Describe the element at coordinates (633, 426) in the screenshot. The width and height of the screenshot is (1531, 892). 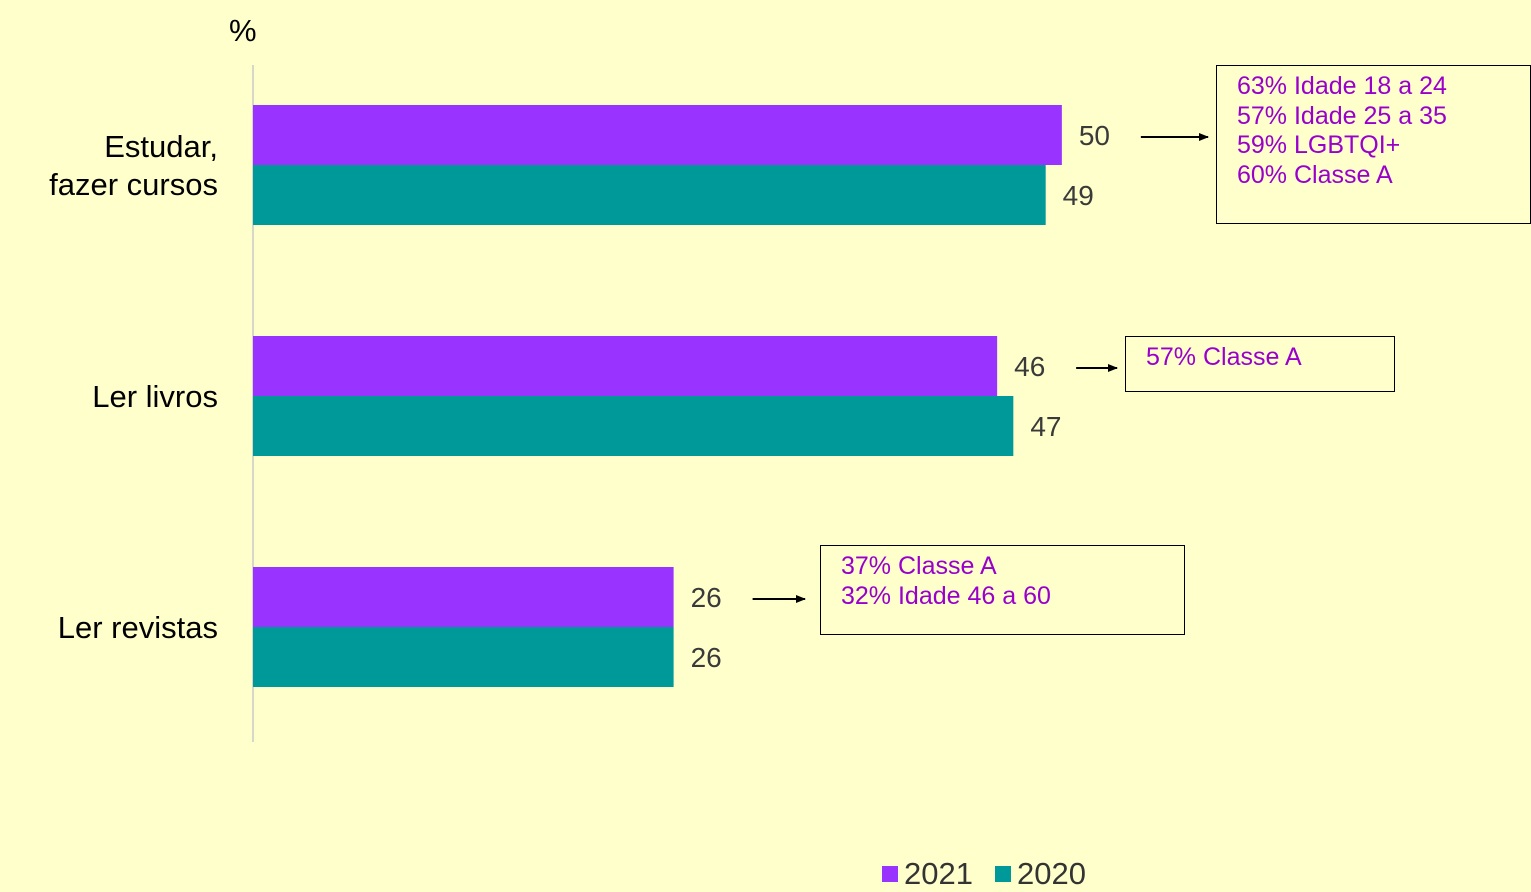
I see `bar-livros-2020` at that location.